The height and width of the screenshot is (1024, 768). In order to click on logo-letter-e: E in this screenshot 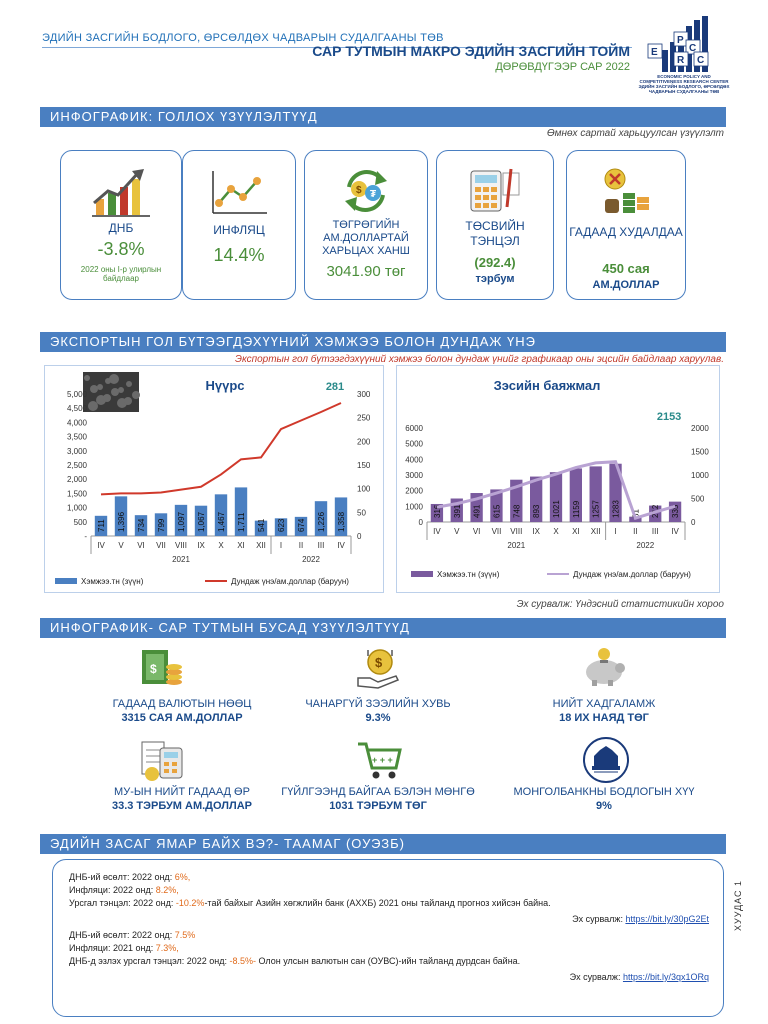, I will do `click(654, 52)`.